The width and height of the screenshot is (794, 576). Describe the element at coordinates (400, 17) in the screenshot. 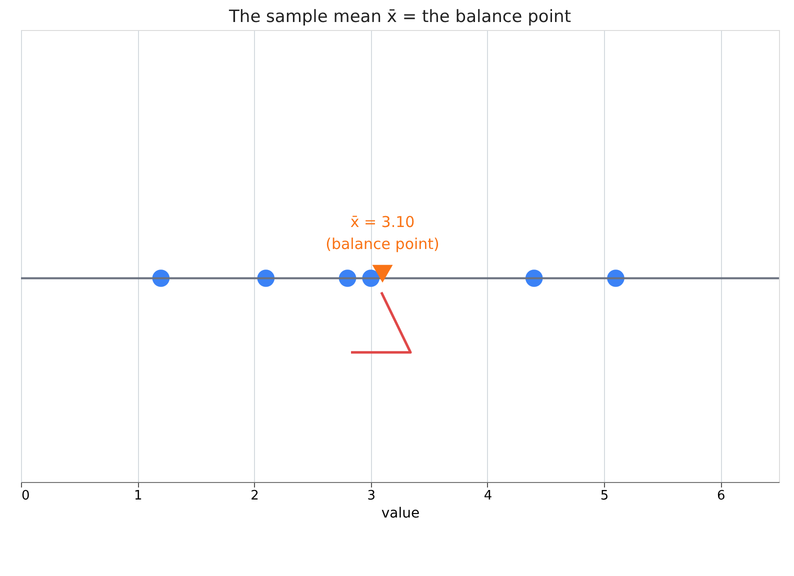

I see `chart-title: The sample mean x̄ = the balance point` at that location.